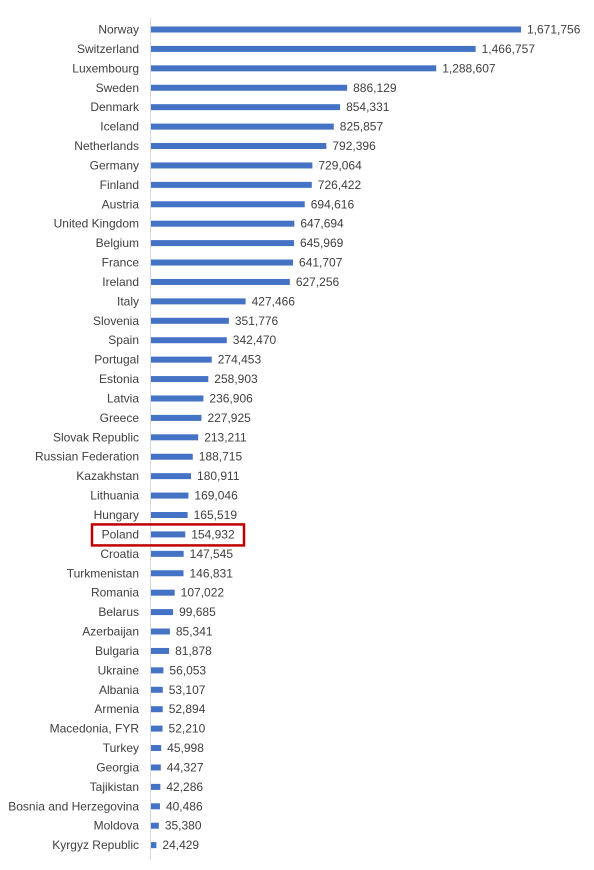 This screenshot has width=594, height=870. Describe the element at coordinates (509, 49) in the screenshot. I see `value-label-switzerland: 1,466,757` at that location.